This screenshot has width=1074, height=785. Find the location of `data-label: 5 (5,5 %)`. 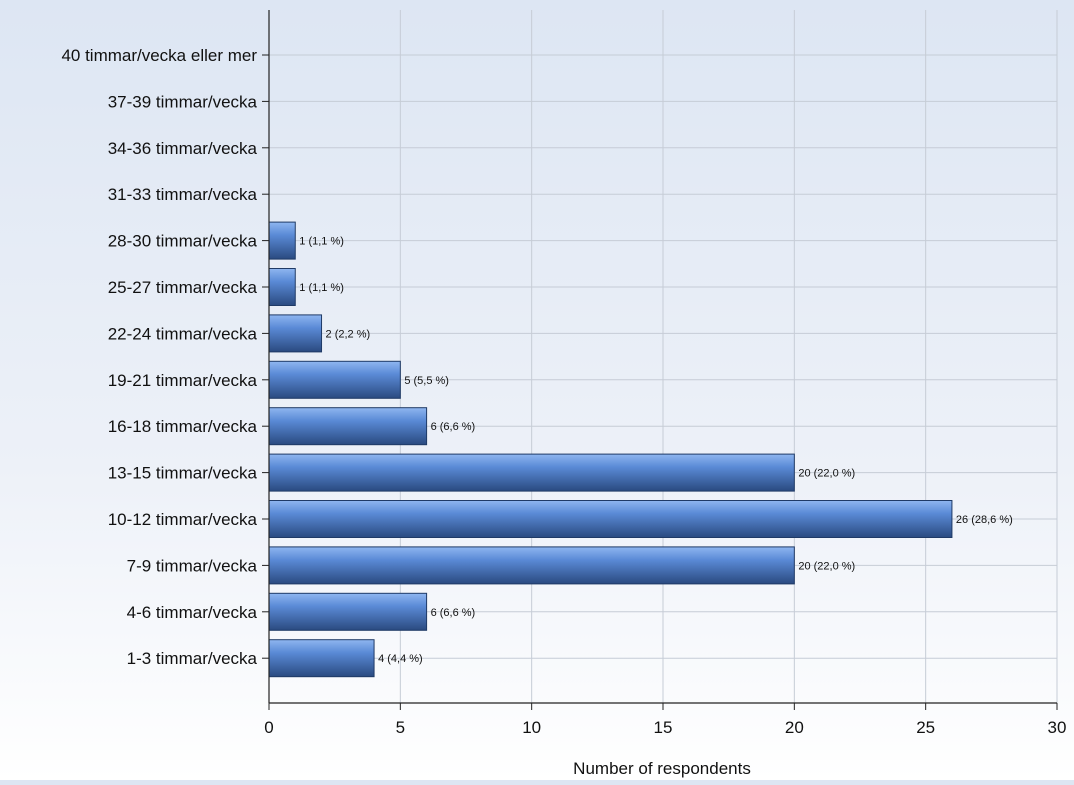

data-label: 5 (5,5 %) is located at coordinates (426, 381).